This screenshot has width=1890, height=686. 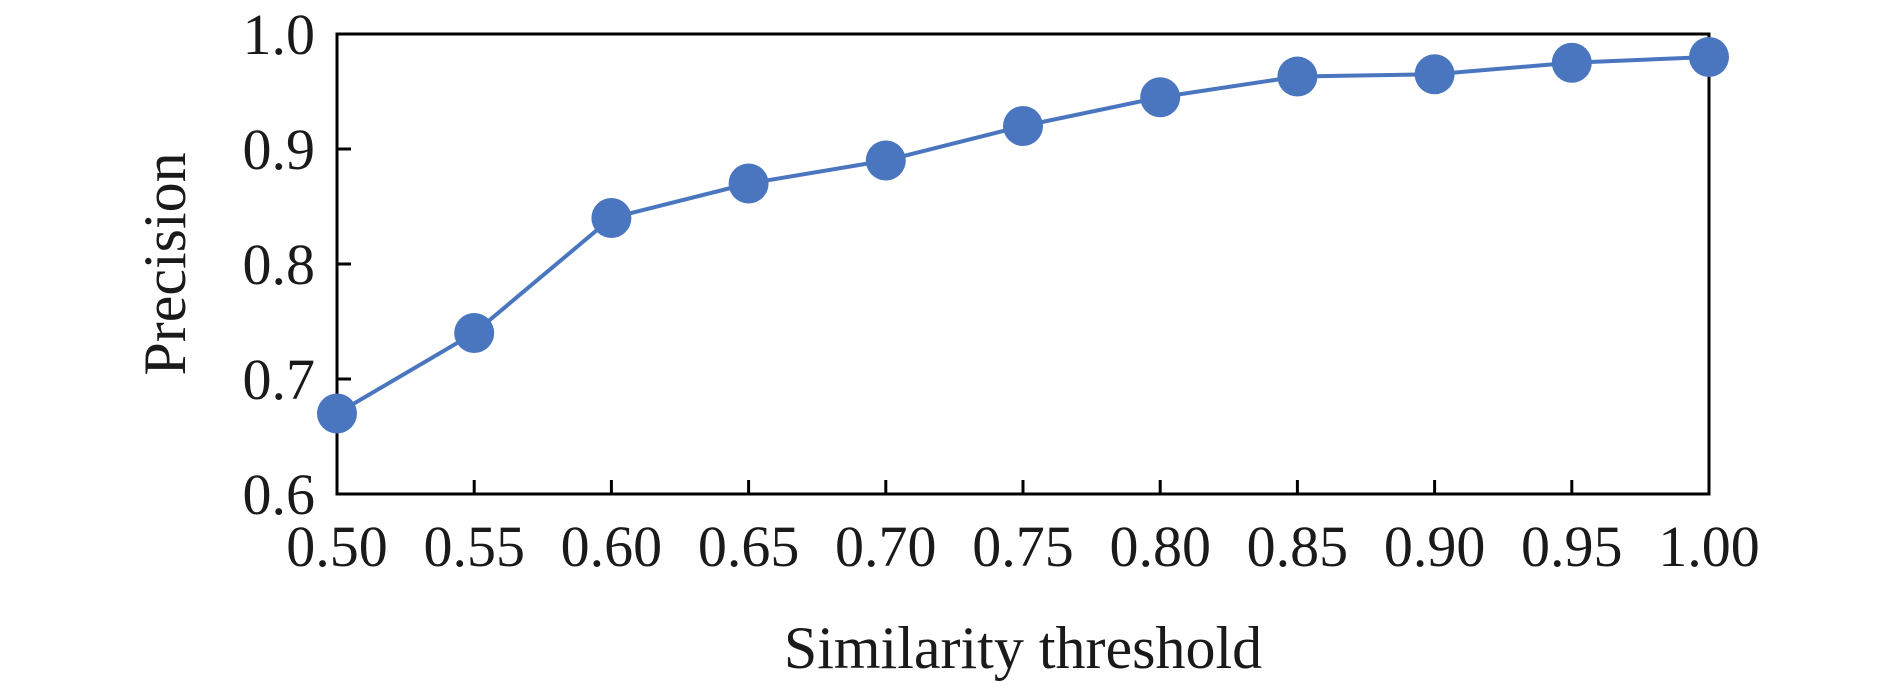 I want to click on x-tick-label: 0.80, so click(x=1160, y=546).